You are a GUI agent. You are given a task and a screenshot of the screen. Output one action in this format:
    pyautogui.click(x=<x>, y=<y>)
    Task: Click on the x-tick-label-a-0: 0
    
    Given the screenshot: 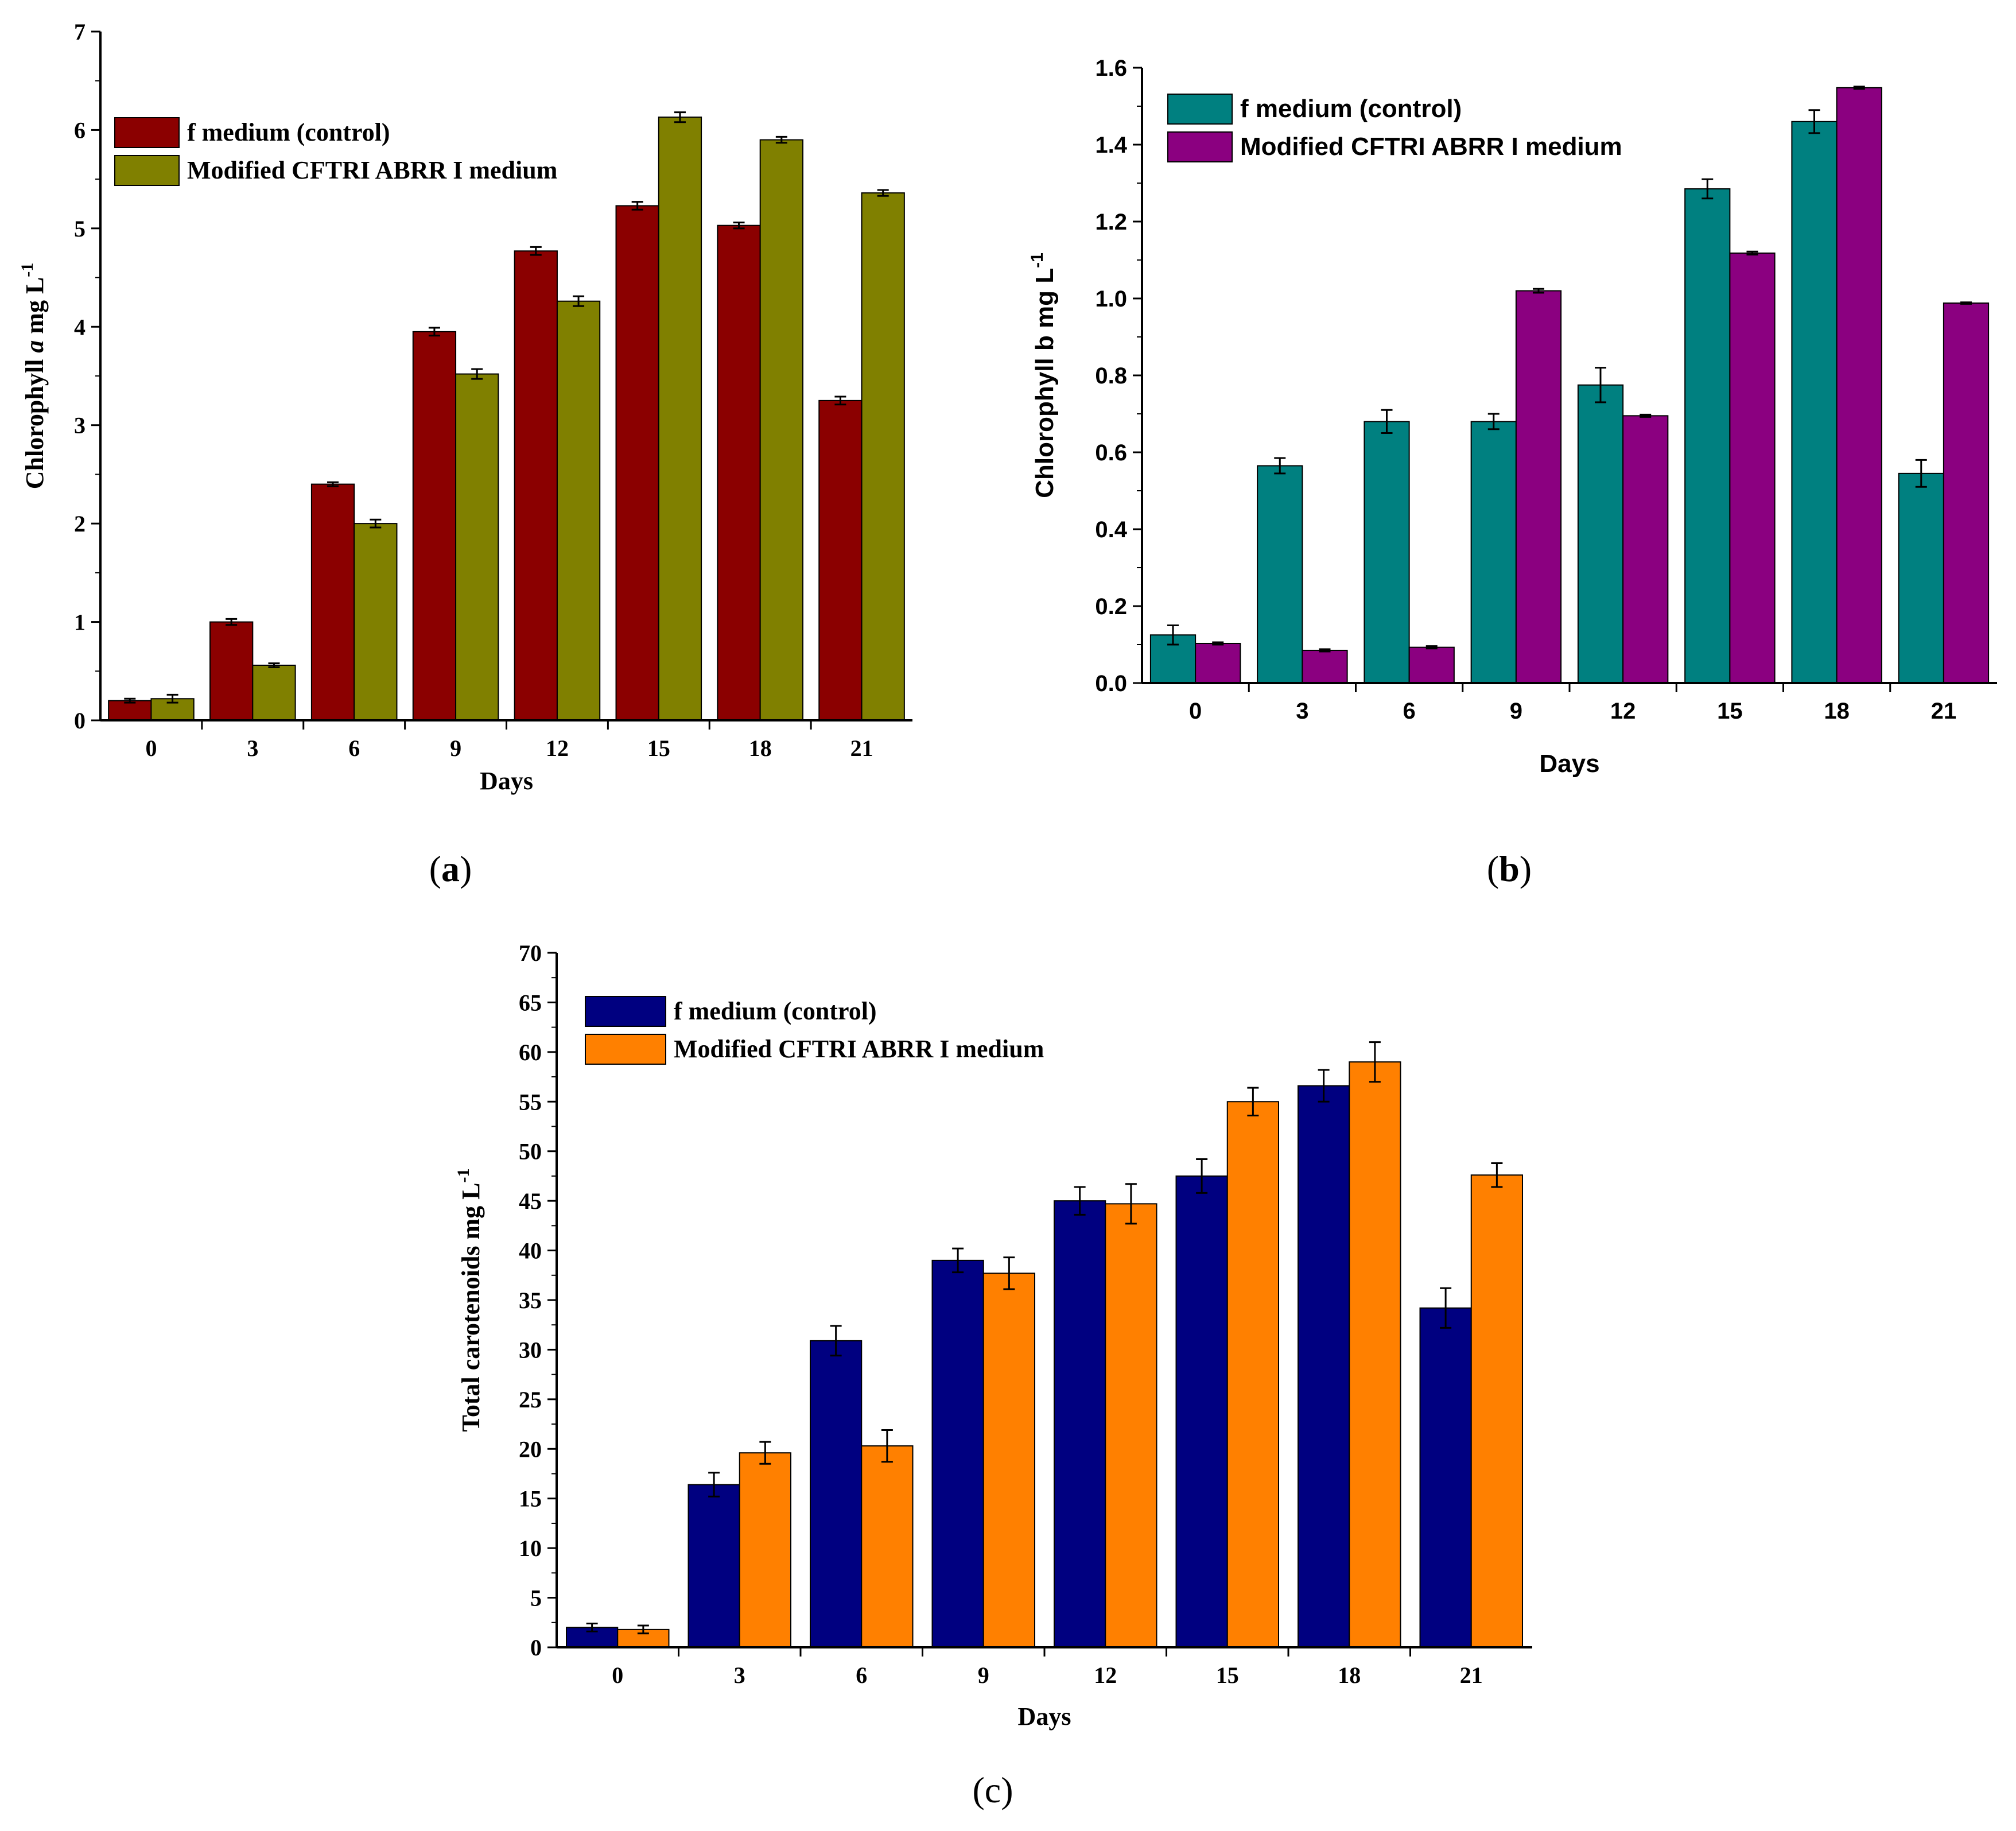 What is the action you would take?
    pyautogui.click(x=151, y=748)
    